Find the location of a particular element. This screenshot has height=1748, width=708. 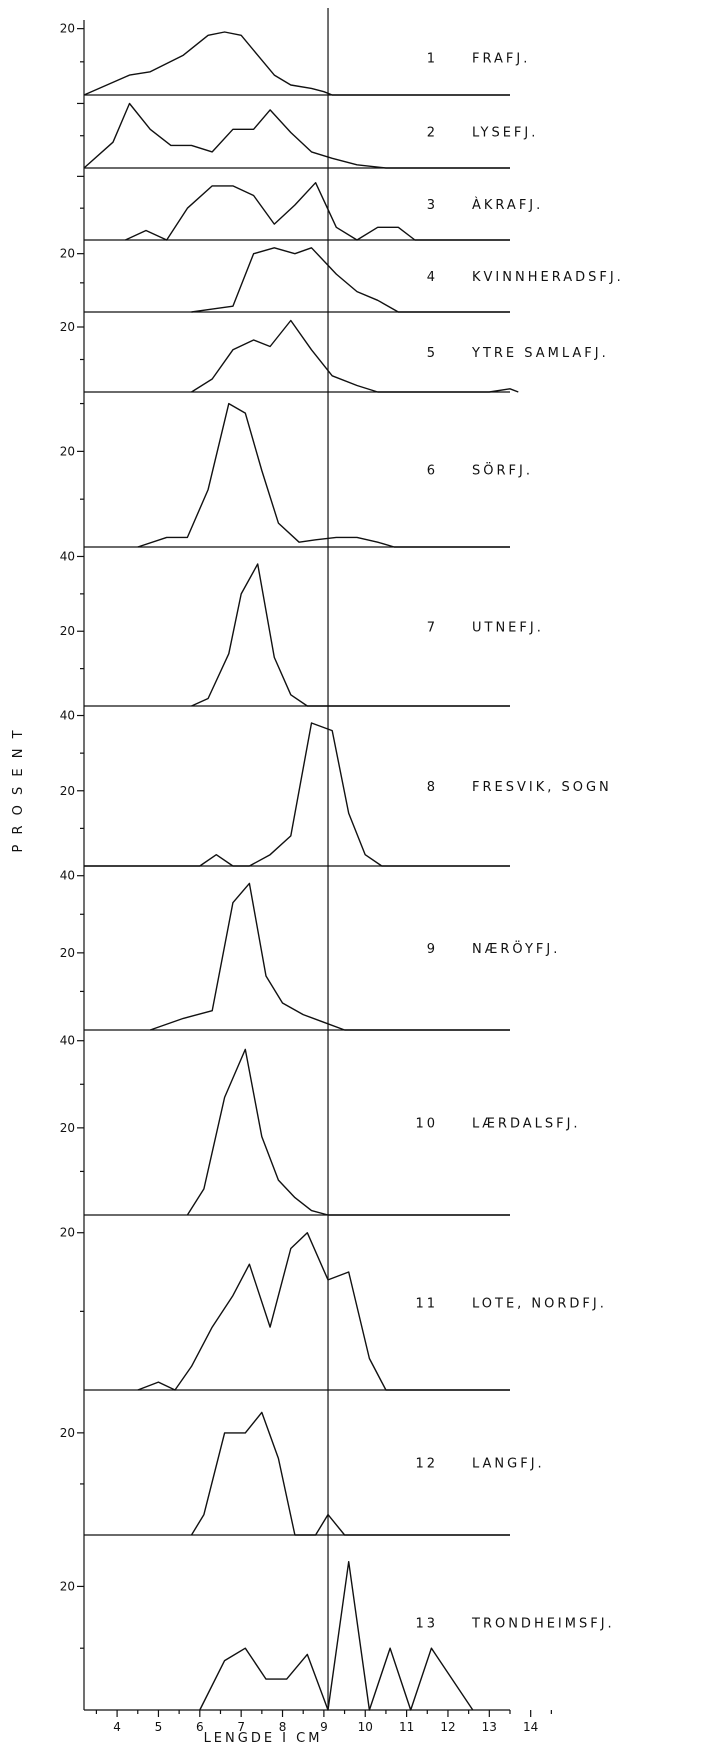

x-tick-label: 14 is located at coordinates (530, 1727).